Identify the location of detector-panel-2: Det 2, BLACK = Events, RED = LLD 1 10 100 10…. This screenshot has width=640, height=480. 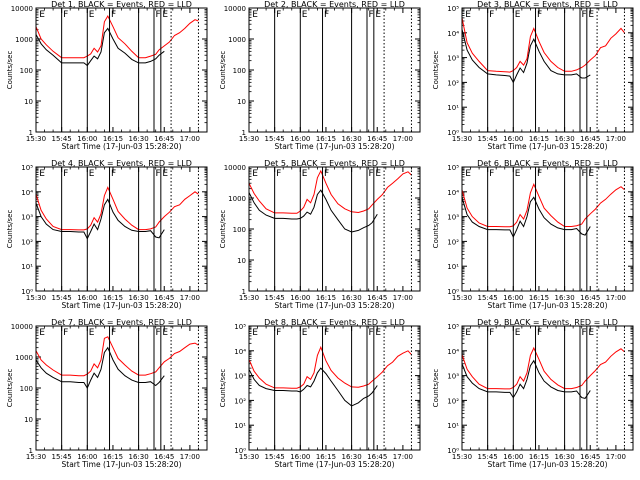
(320, 75).